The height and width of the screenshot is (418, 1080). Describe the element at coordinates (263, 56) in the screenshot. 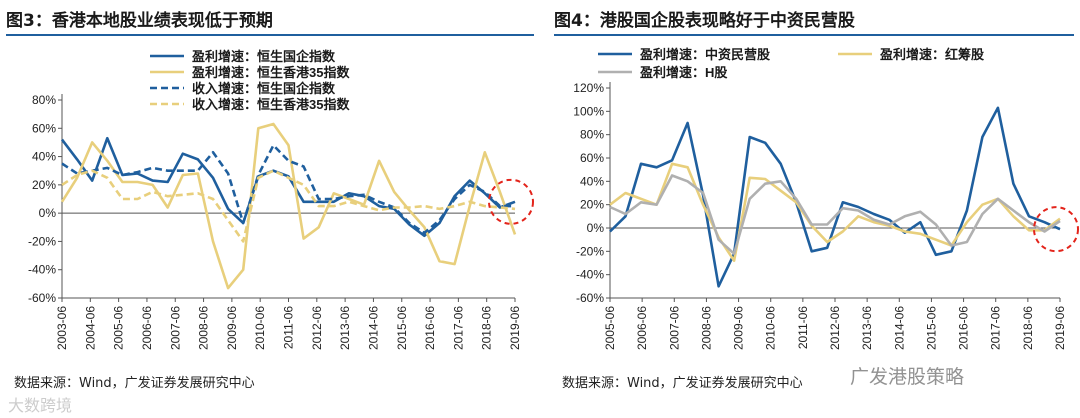

I see `legend-label: 盈利增速：恒生国企指数` at that location.